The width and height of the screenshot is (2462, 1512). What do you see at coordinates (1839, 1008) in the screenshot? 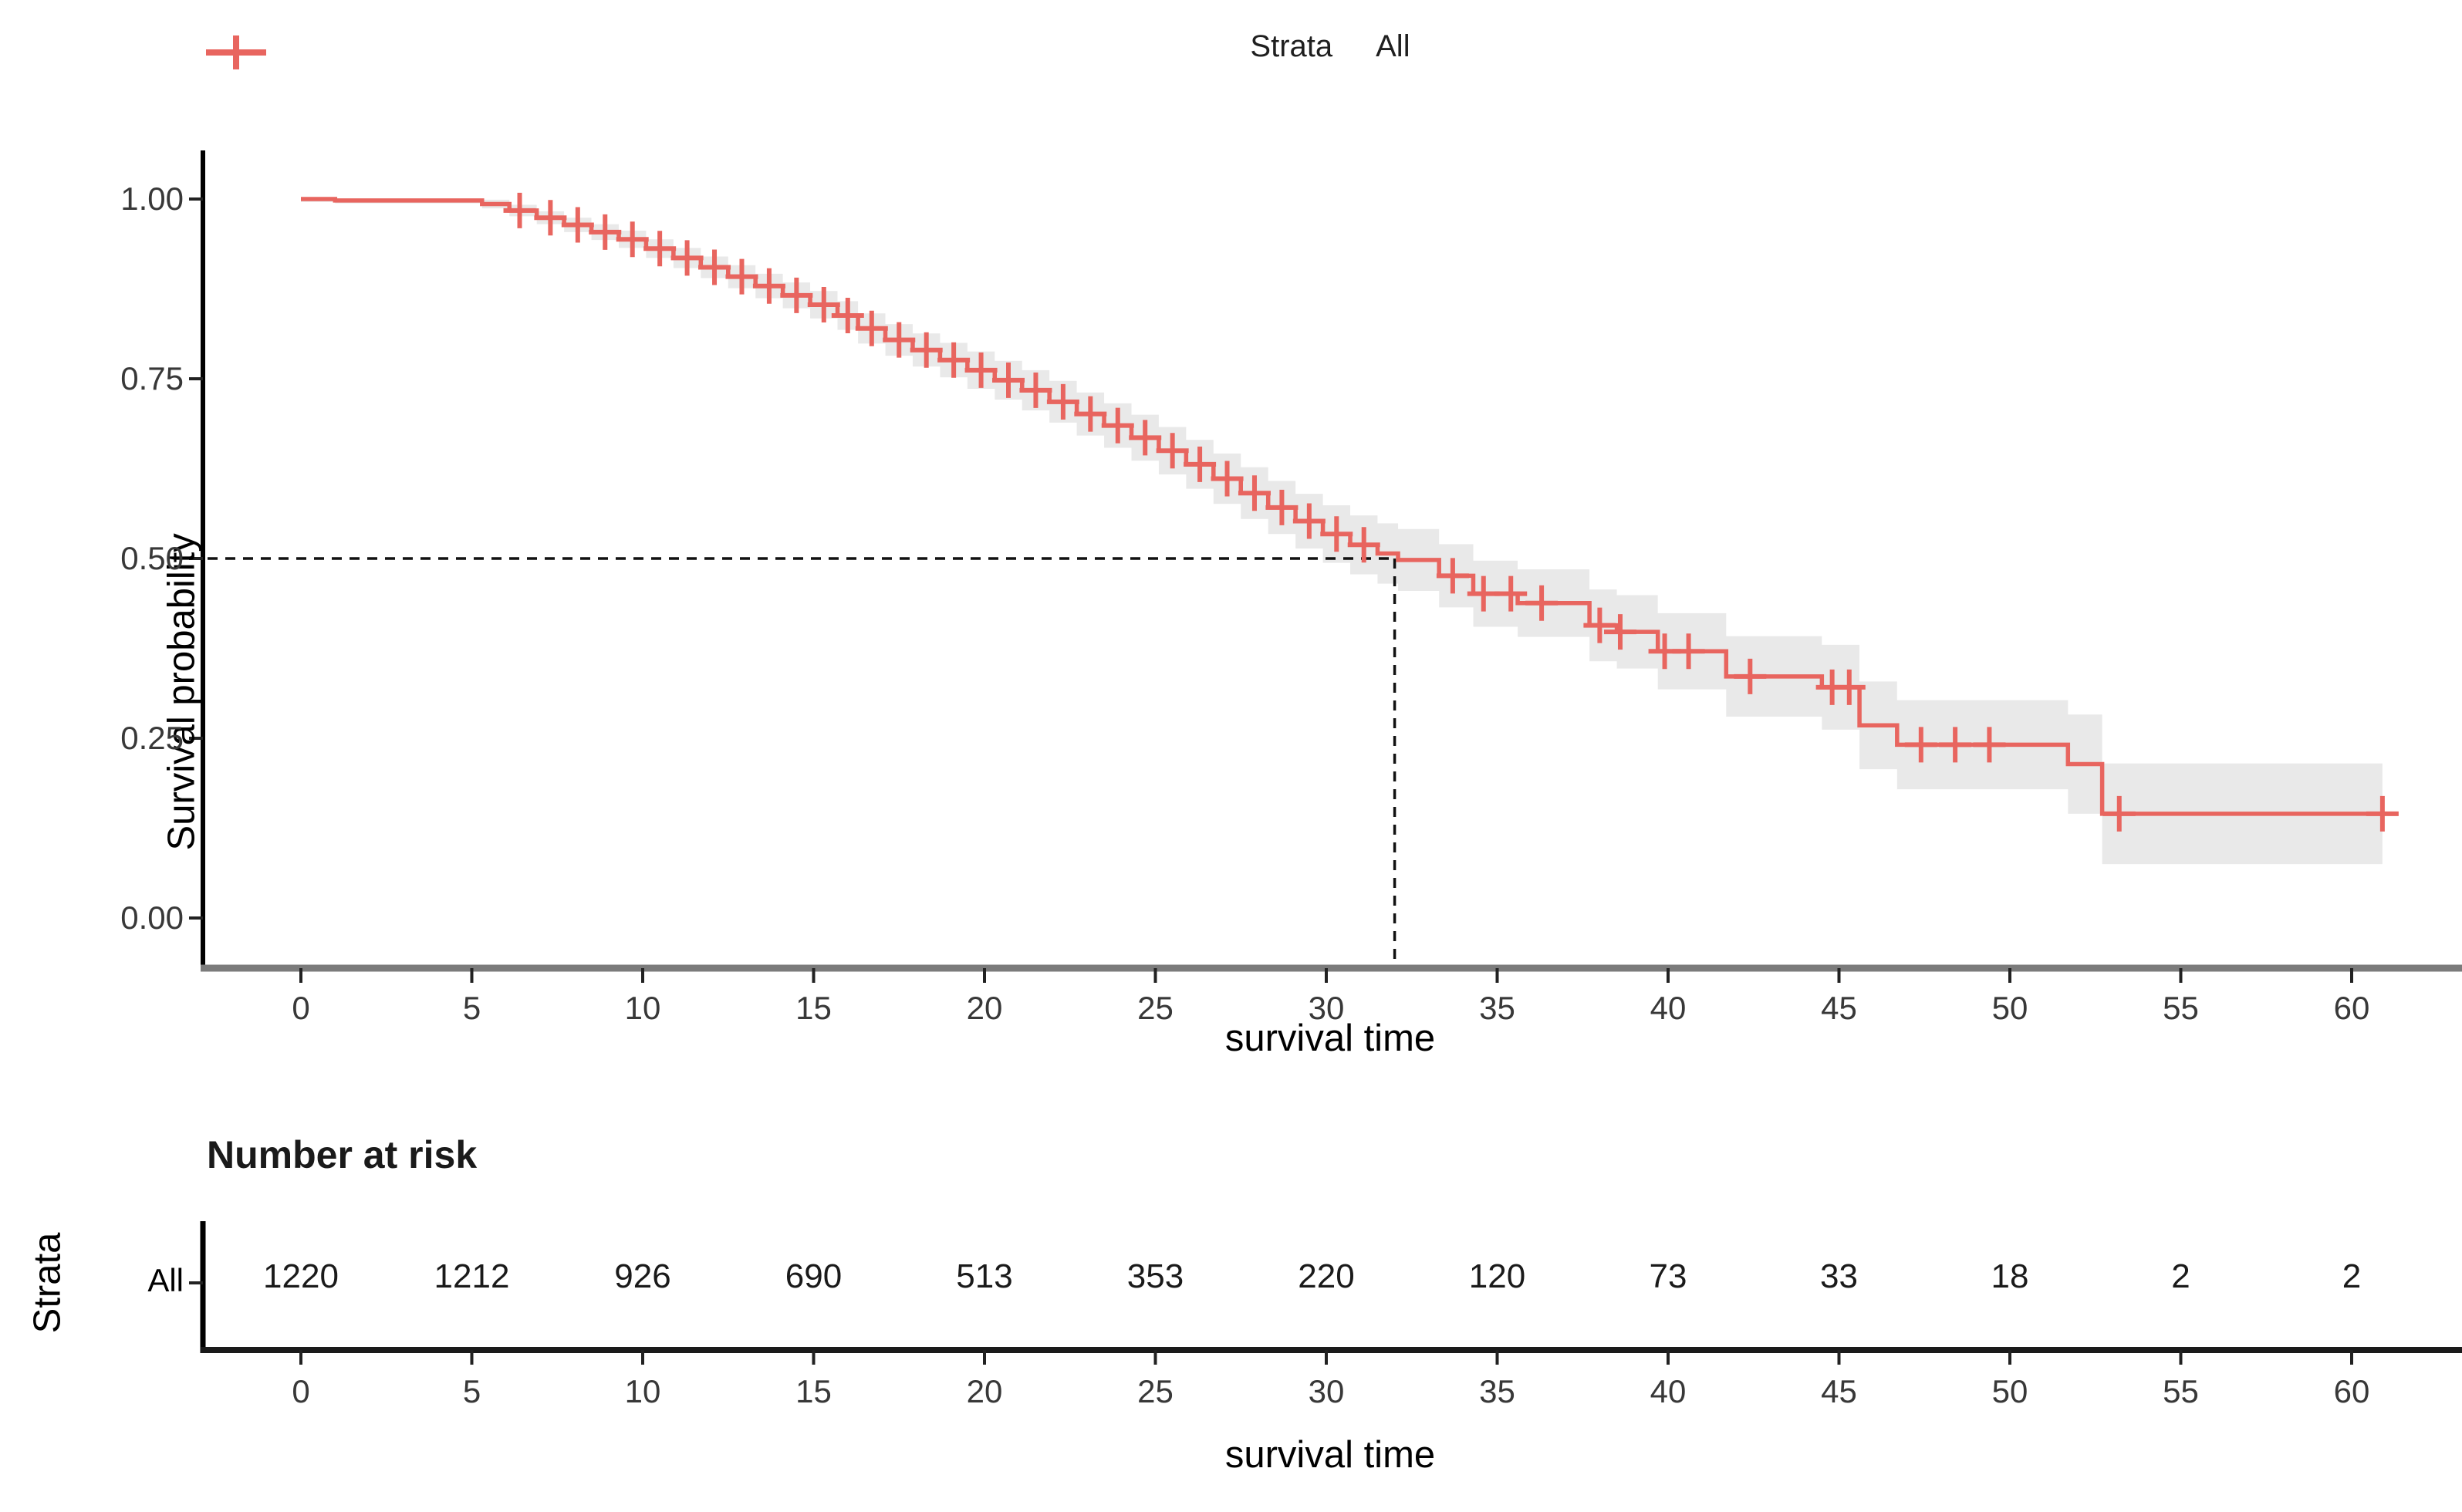
I see `x-tick-label: 45` at bounding box center [1839, 1008].